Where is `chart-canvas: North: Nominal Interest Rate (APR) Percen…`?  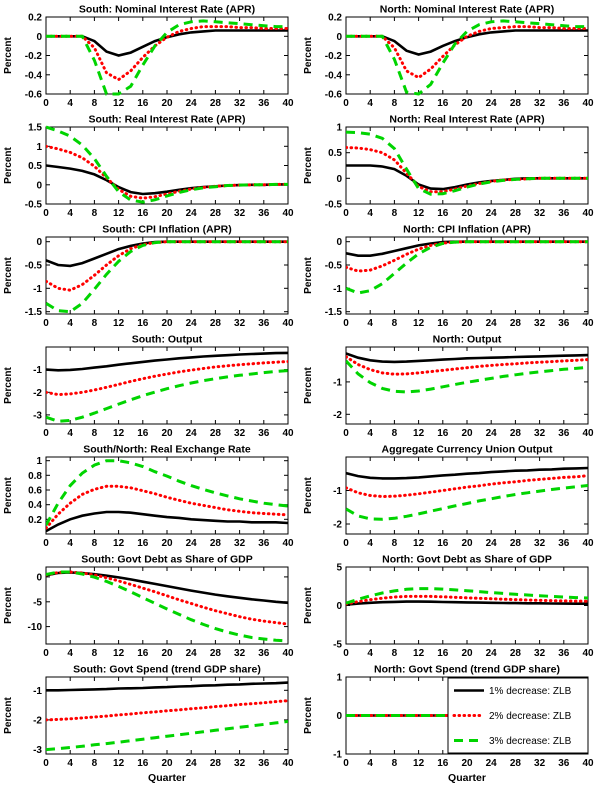 chart-canvas: North: Nominal Interest Rate (APR) Percen… is located at coordinates (448, 57).